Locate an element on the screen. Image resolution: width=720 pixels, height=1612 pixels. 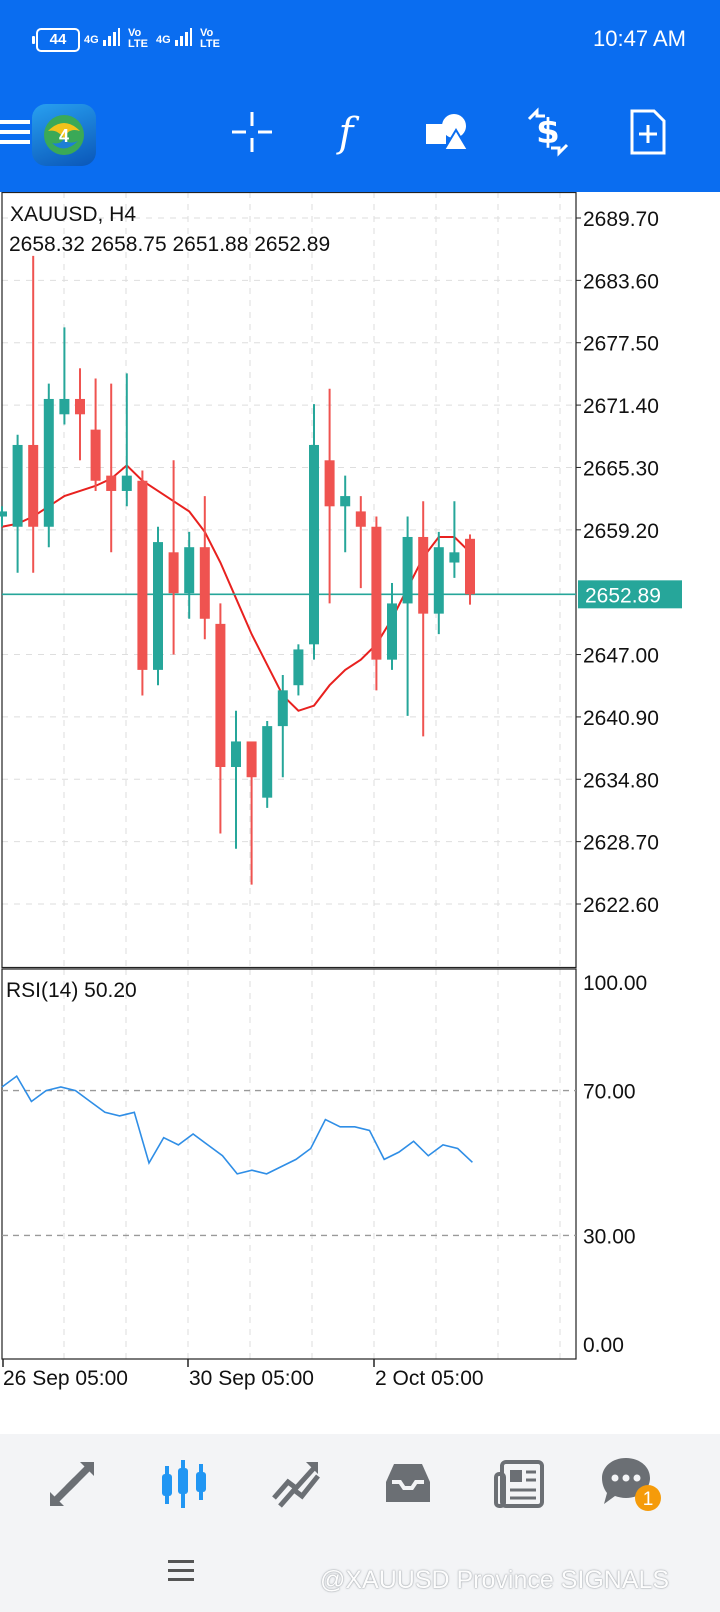
rsi-label: RSI(14) 50.20 is located at coordinates (71, 990).